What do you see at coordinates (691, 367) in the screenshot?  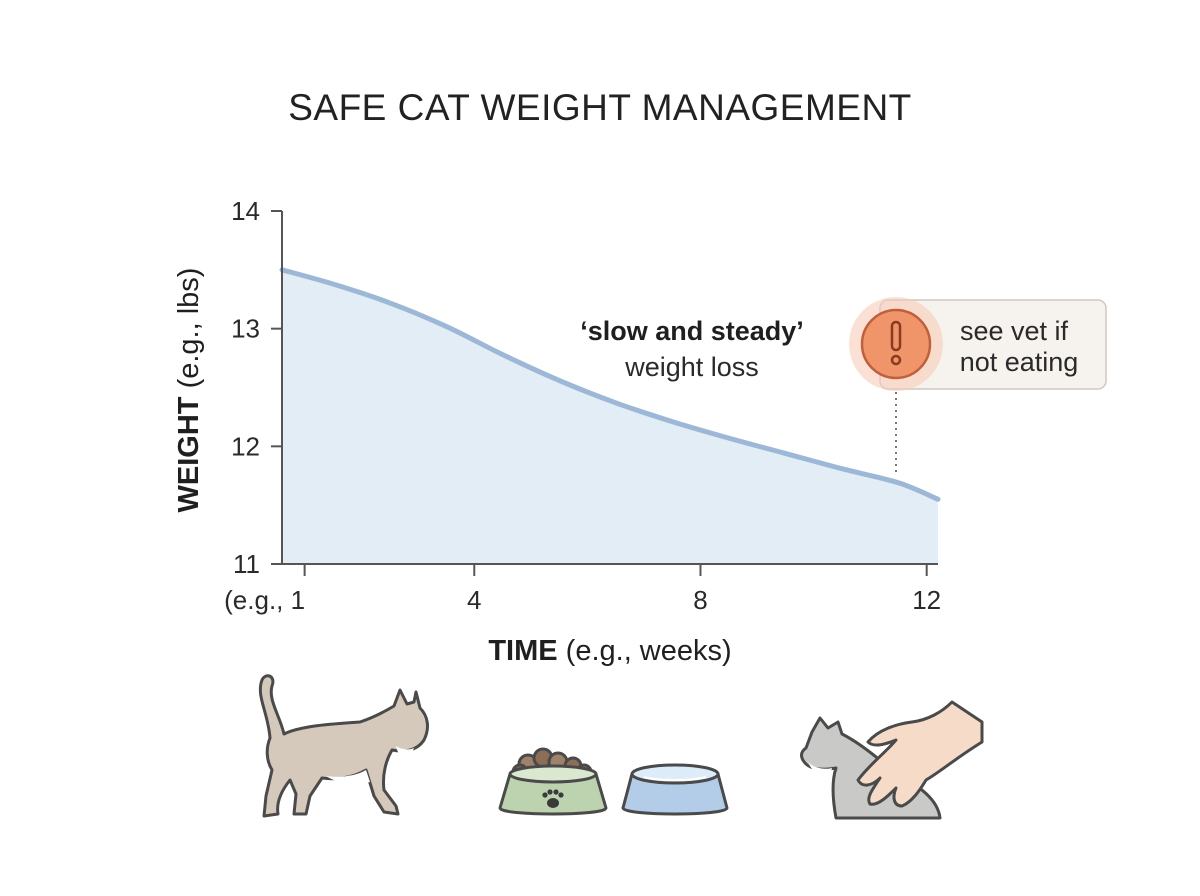 I see `trend-annotation-text: weight loss` at bounding box center [691, 367].